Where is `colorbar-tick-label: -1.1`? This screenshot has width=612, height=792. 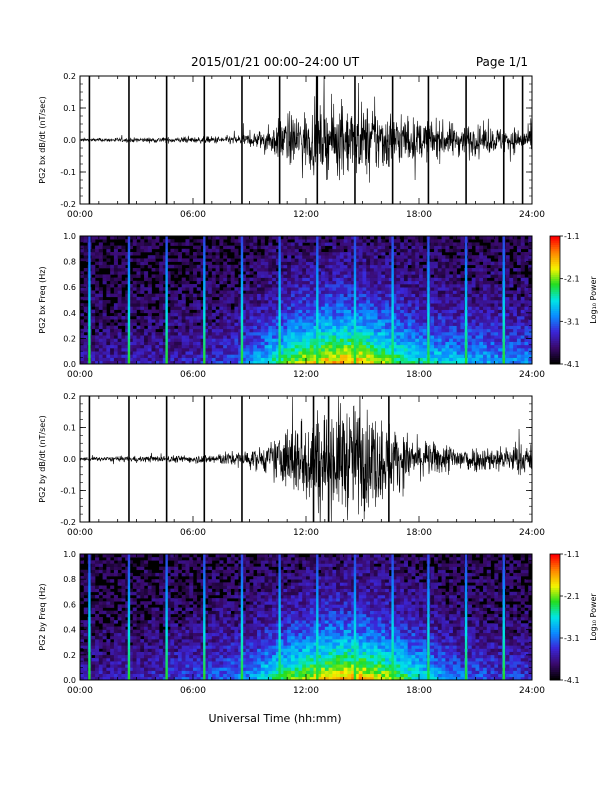
colorbar-tick-label: -1.1 is located at coordinates (572, 236).